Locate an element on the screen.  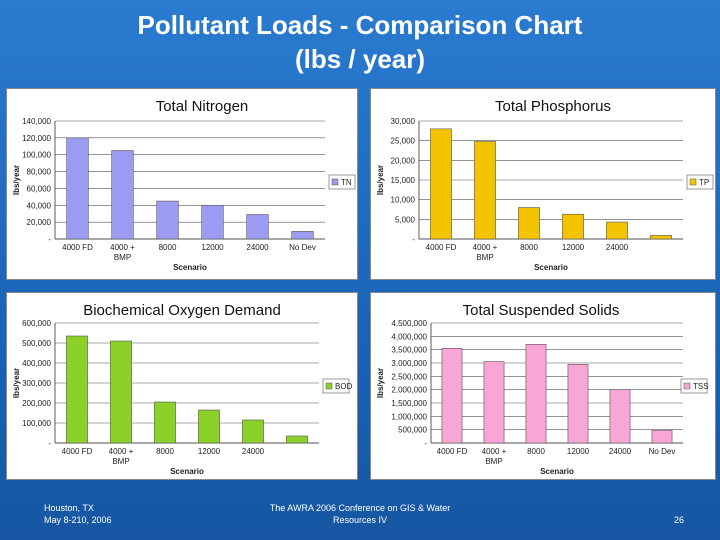
nitrogen-legend is located at coordinates (342, 182).